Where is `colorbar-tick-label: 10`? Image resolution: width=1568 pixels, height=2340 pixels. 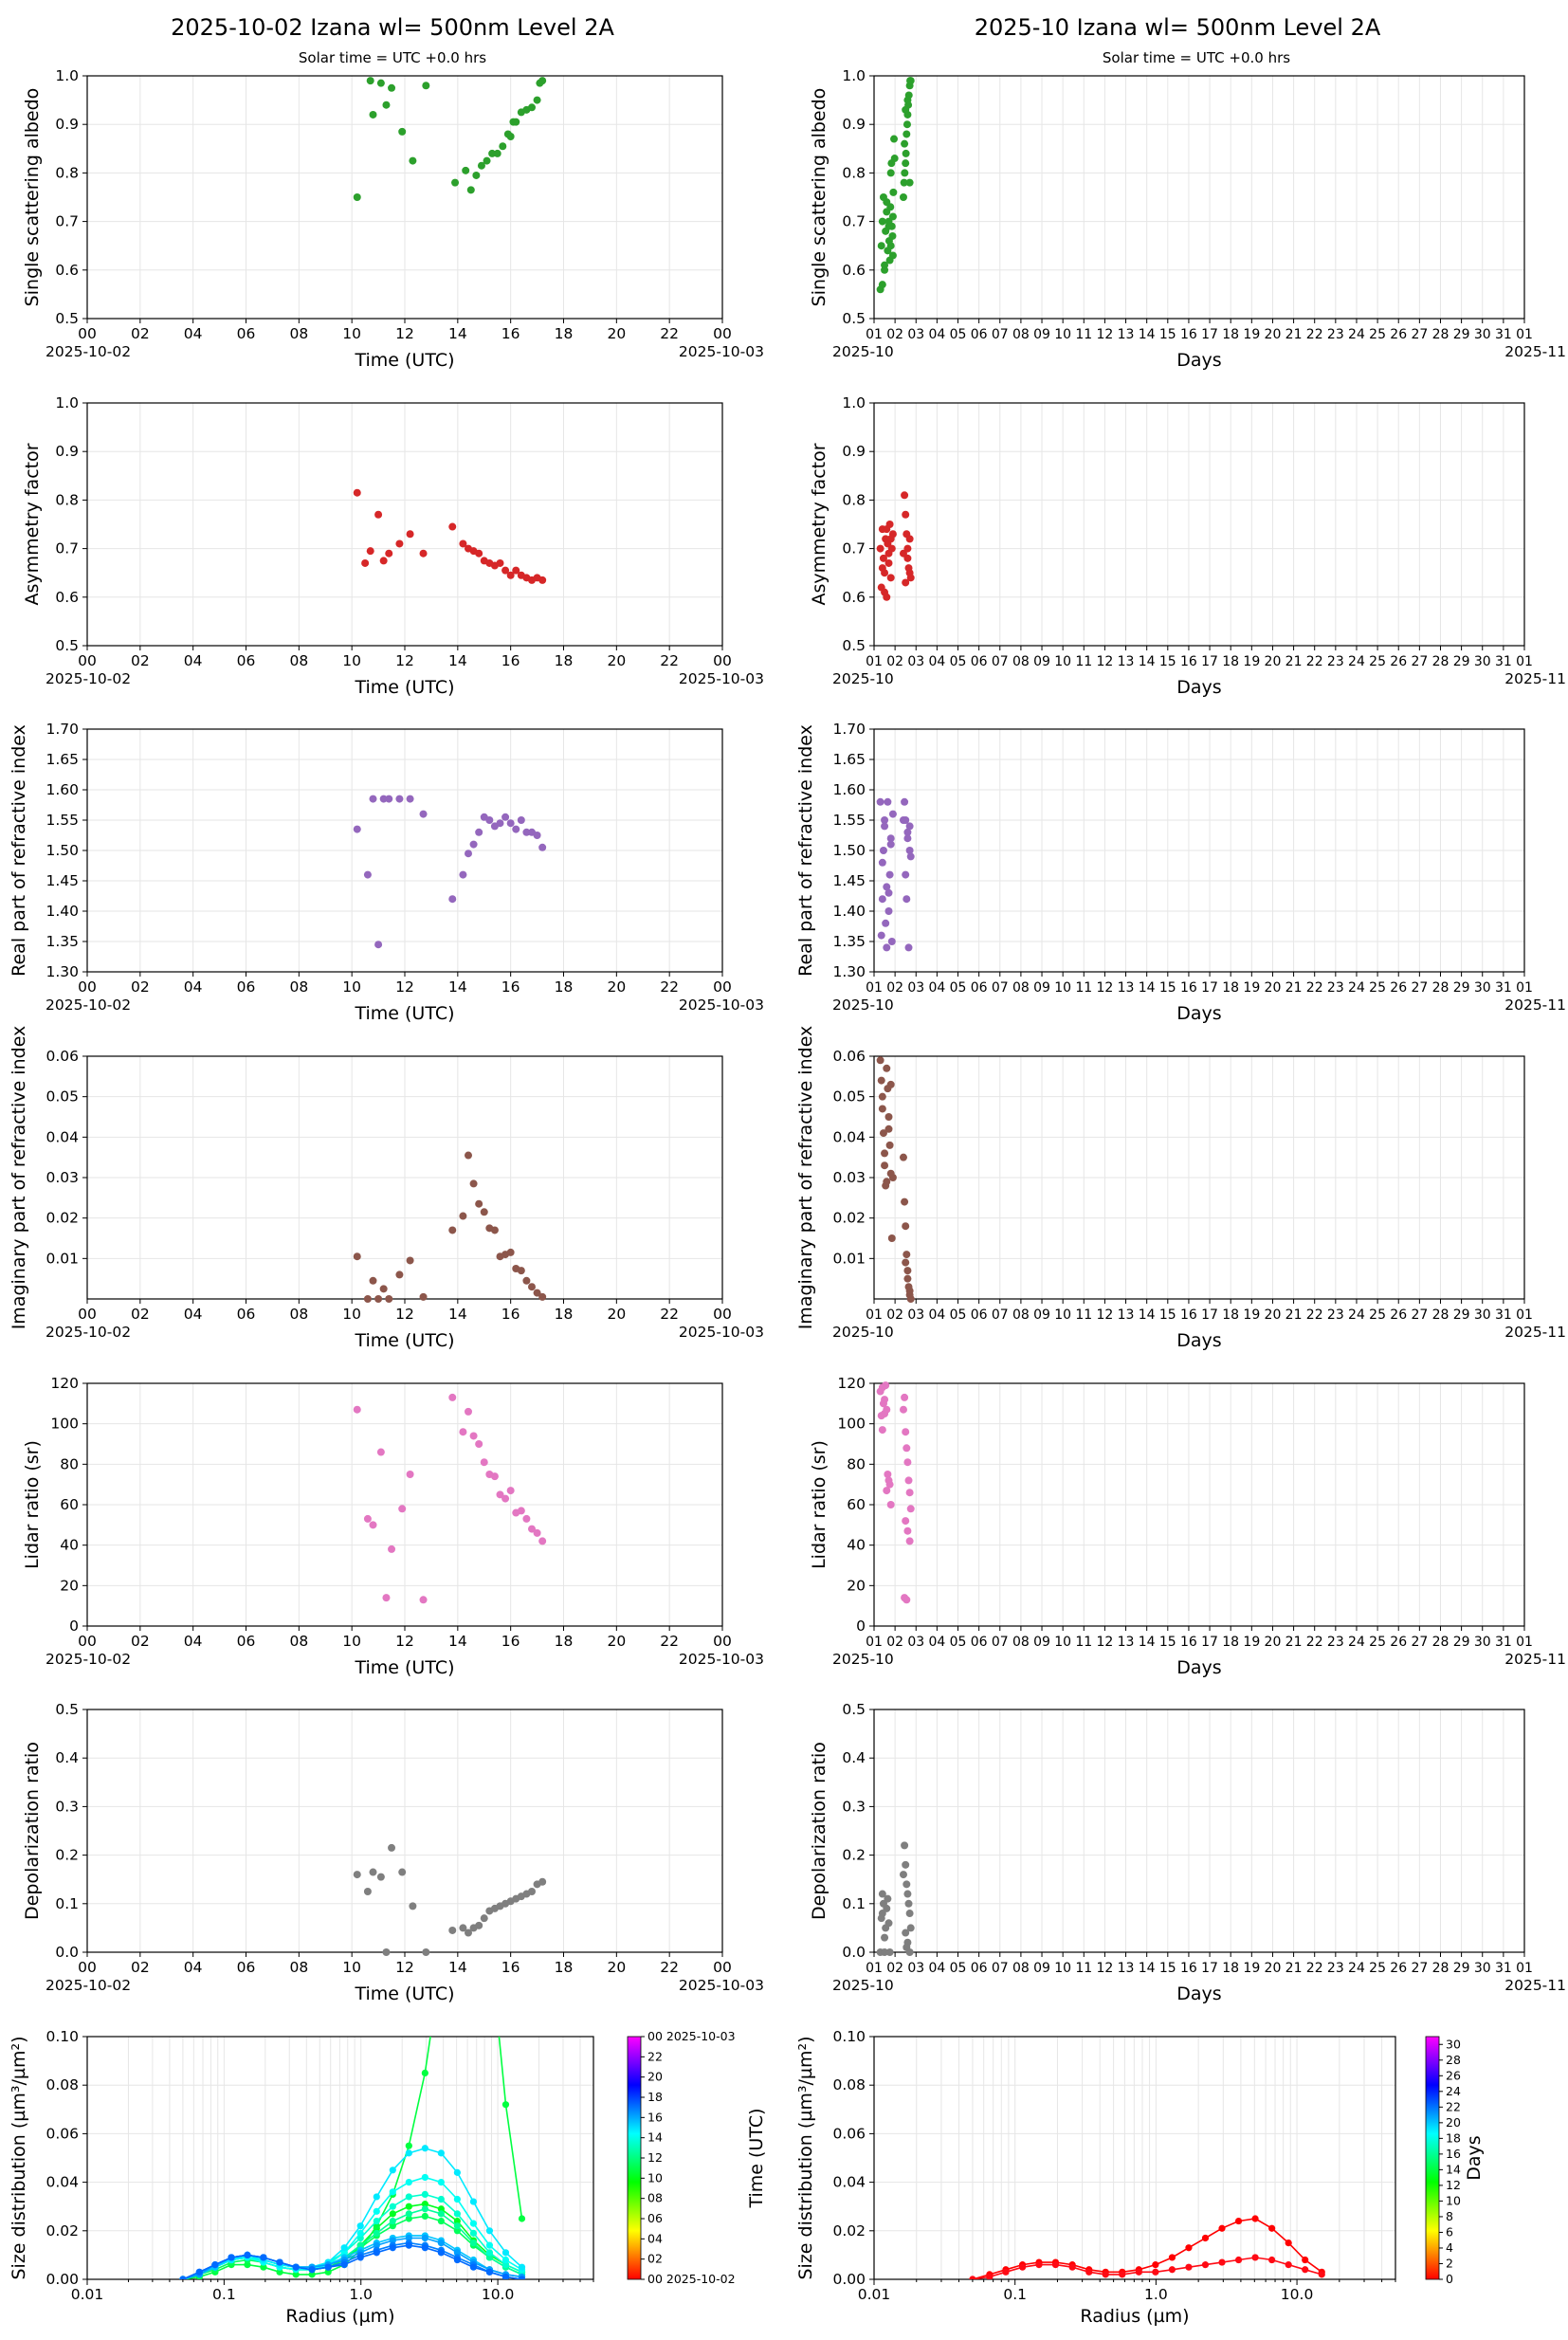 colorbar-tick-label: 10 is located at coordinates (655, 2177).